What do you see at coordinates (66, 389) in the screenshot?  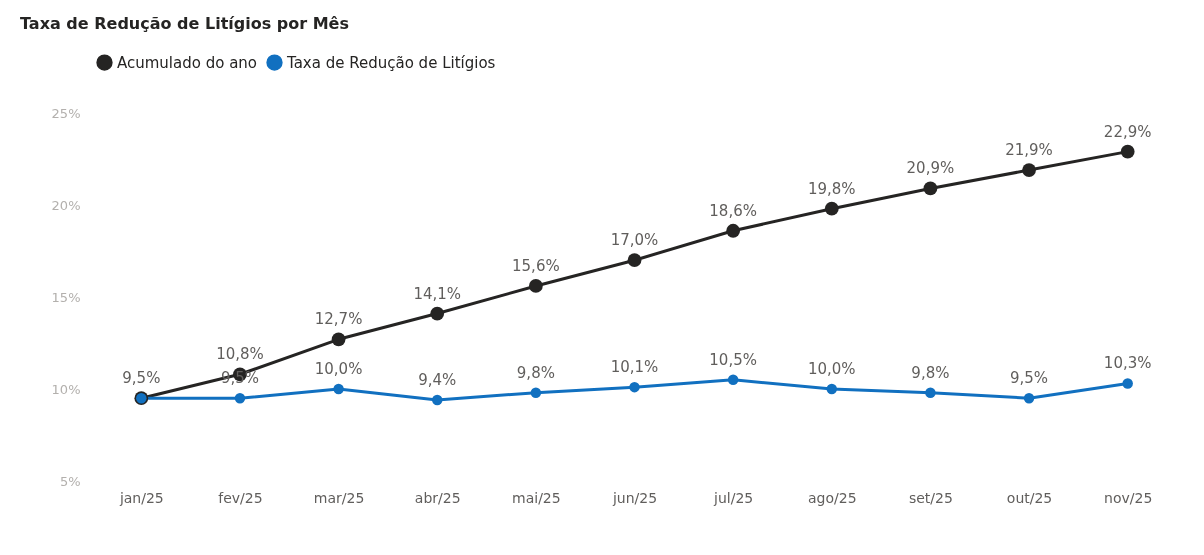 I see `y-tick-label: 10%` at bounding box center [66, 389].